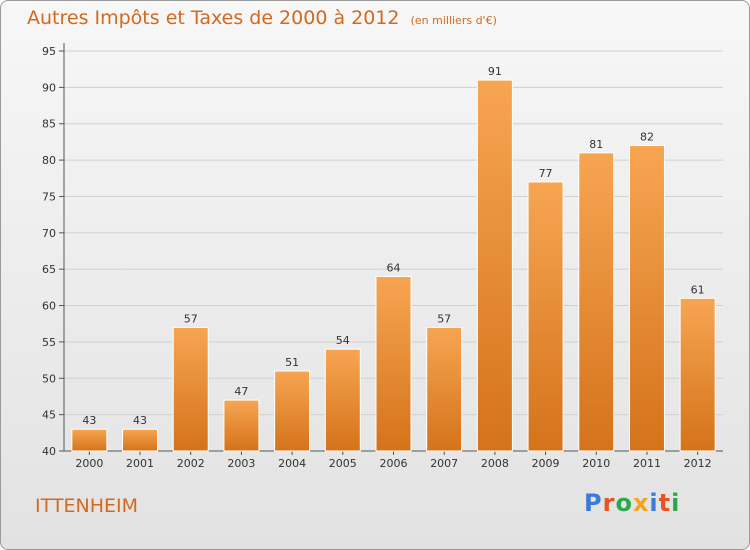 The height and width of the screenshot is (550, 750). What do you see at coordinates (393, 363) in the screenshot?
I see `bar-2006` at bounding box center [393, 363].